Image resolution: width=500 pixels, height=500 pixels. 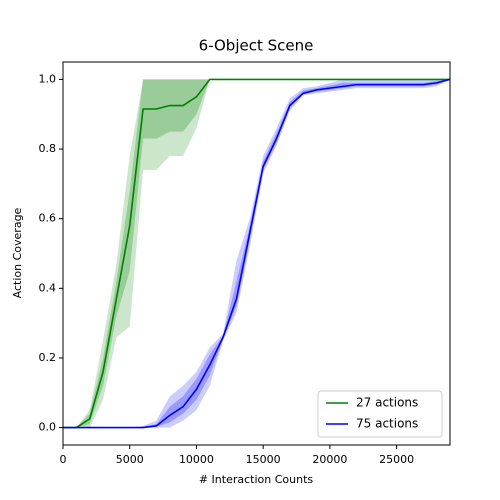 What do you see at coordinates (17, 252) in the screenshot?
I see `y-axis-label: Action Coverage` at bounding box center [17, 252].